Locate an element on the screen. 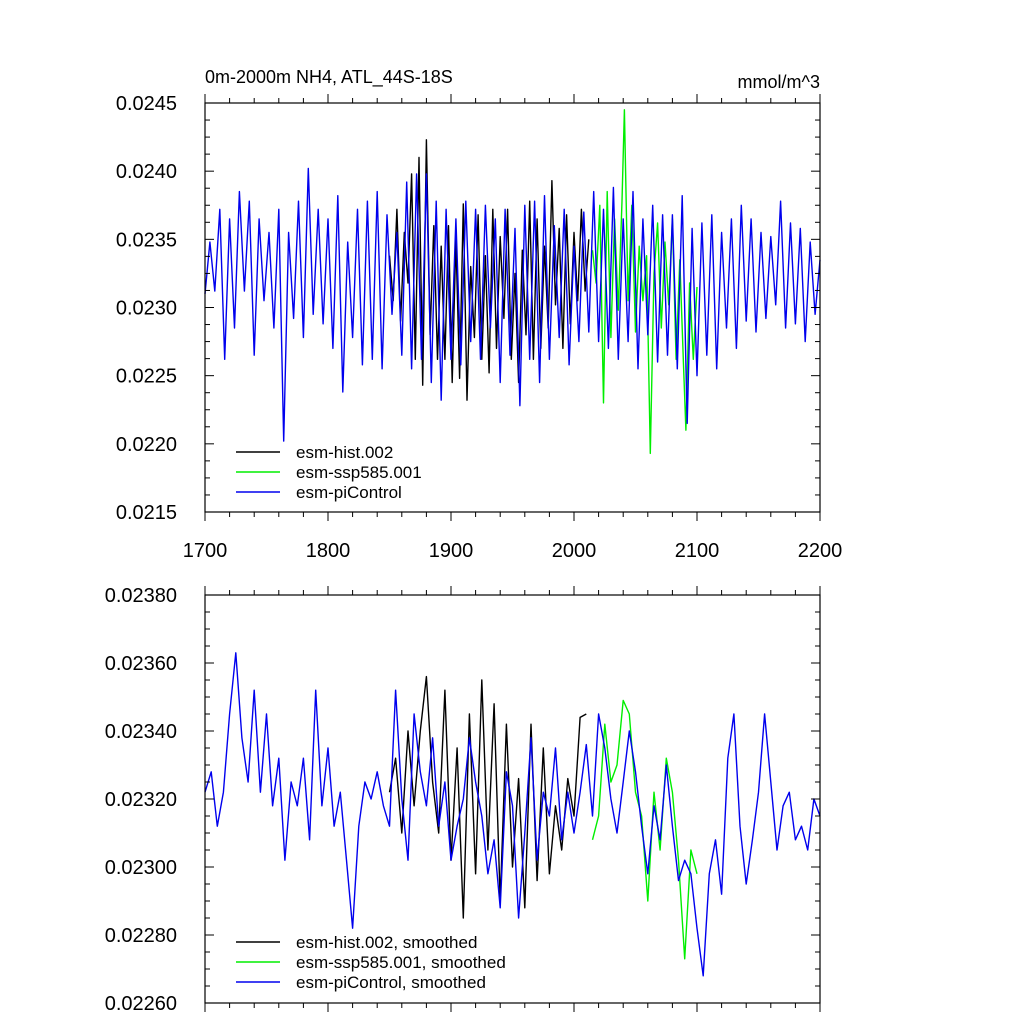 Image resolution: width=1024 pixels, height=1024 pixels. legend-label: esm-piControl, smoothed is located at coordinates (391, 982).